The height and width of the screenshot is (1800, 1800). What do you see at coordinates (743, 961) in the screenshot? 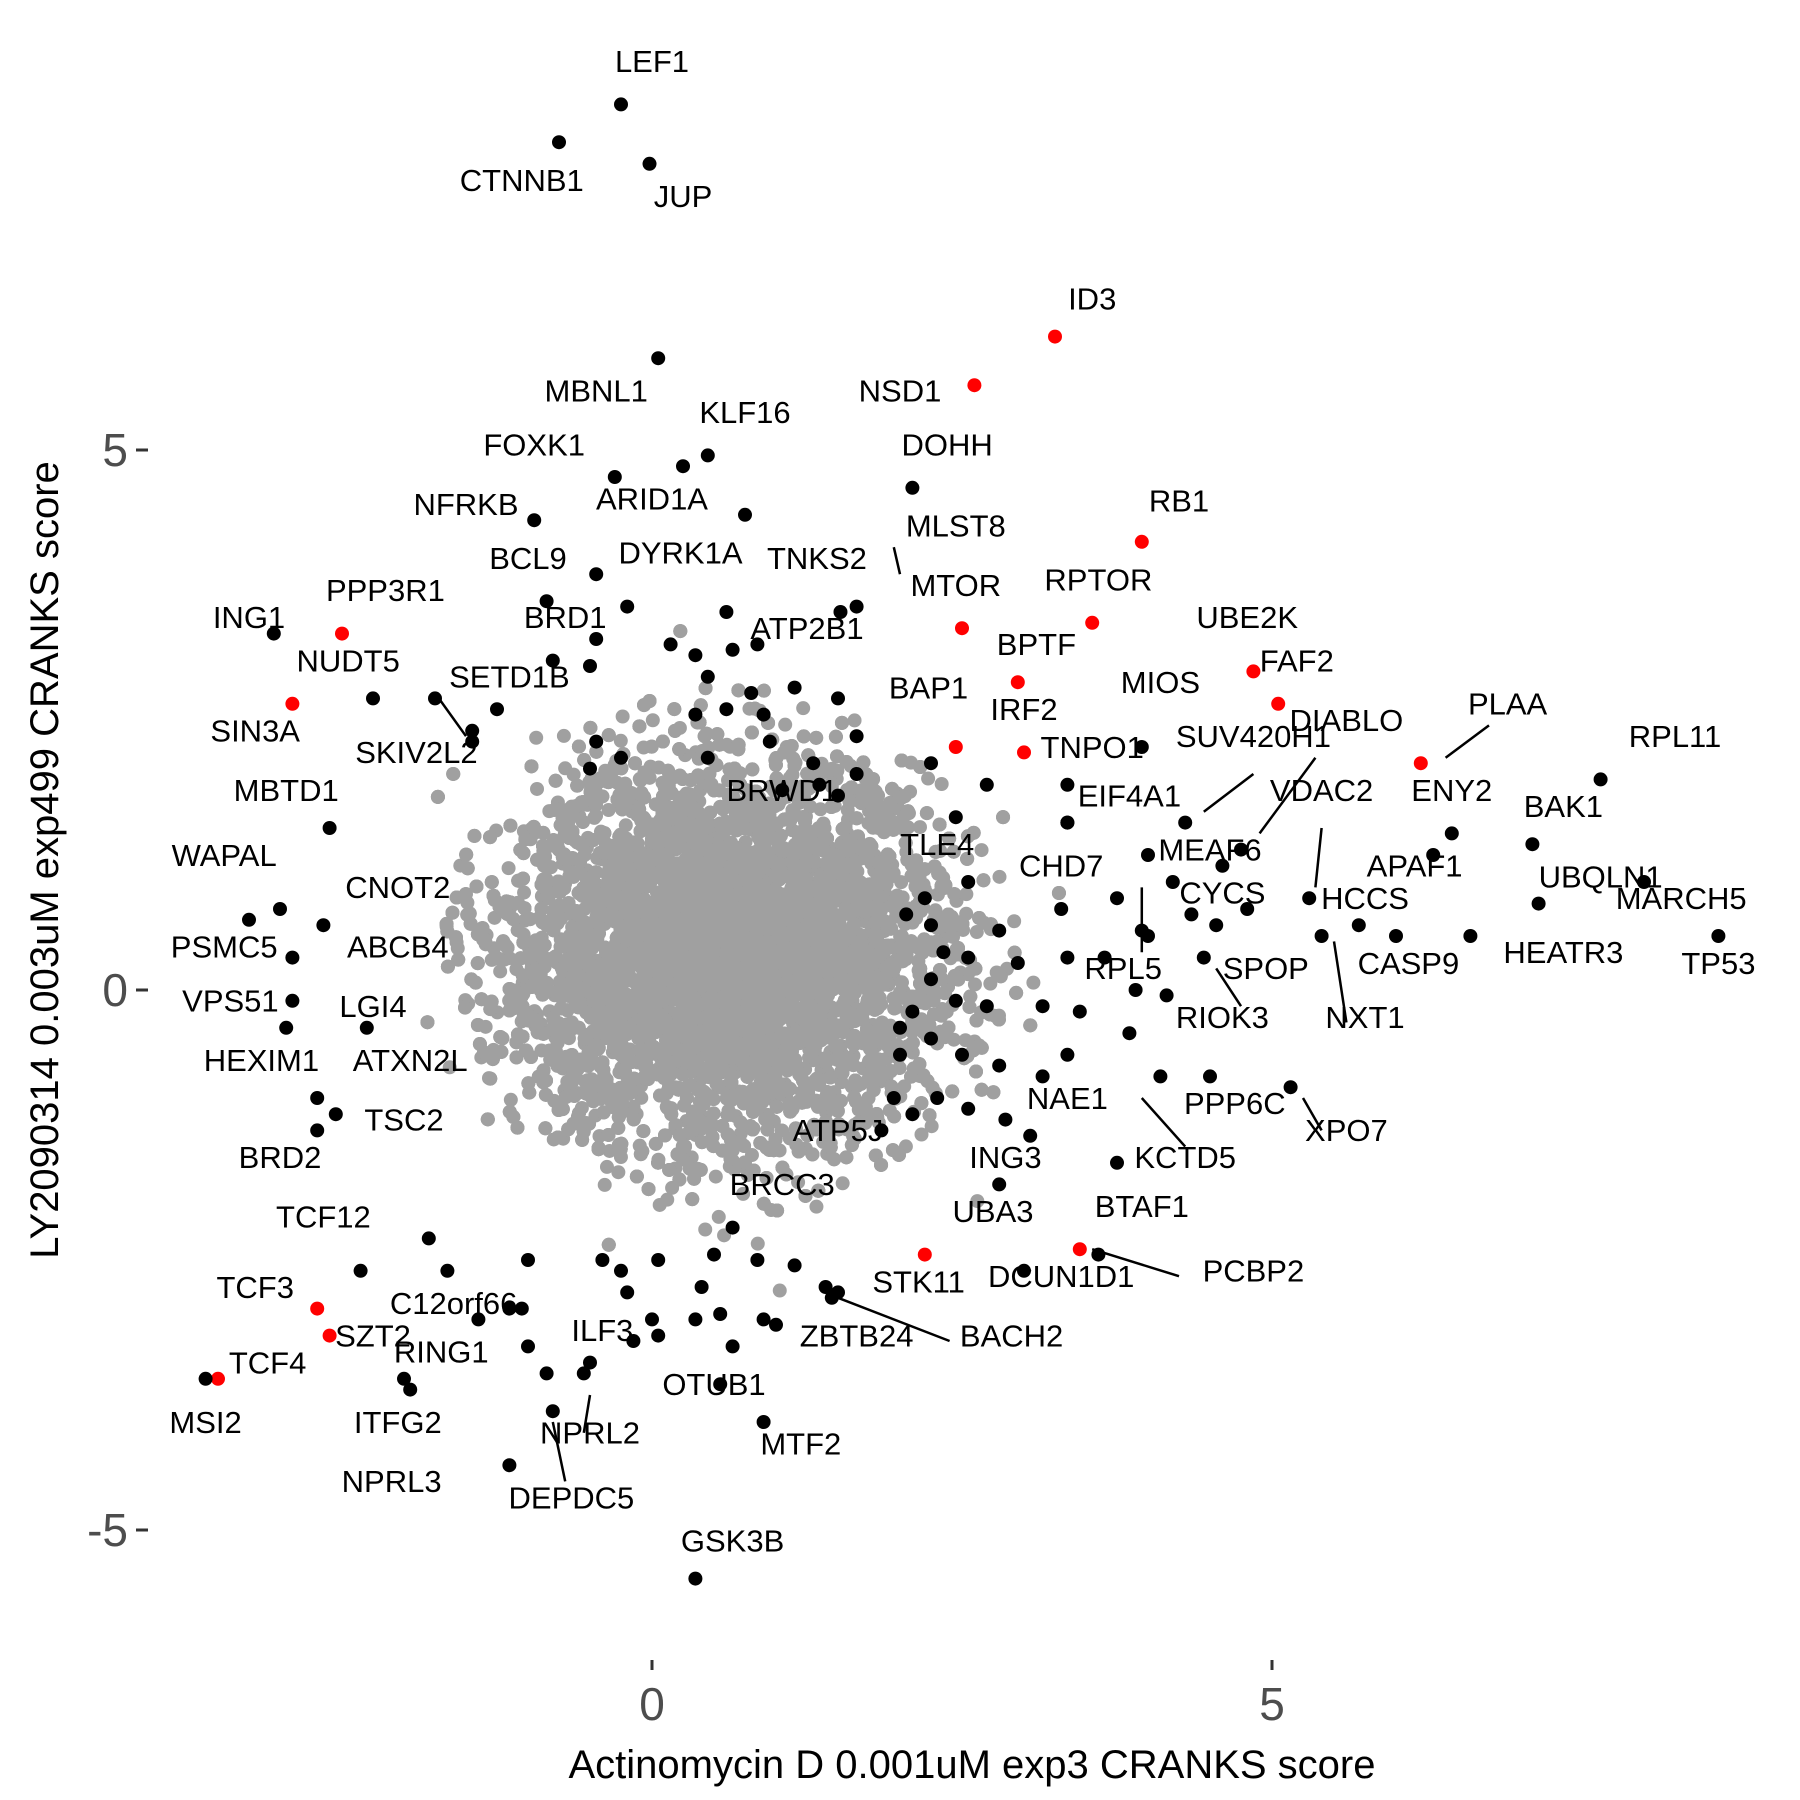
I see `background-points` at bounding box center [743, 961].